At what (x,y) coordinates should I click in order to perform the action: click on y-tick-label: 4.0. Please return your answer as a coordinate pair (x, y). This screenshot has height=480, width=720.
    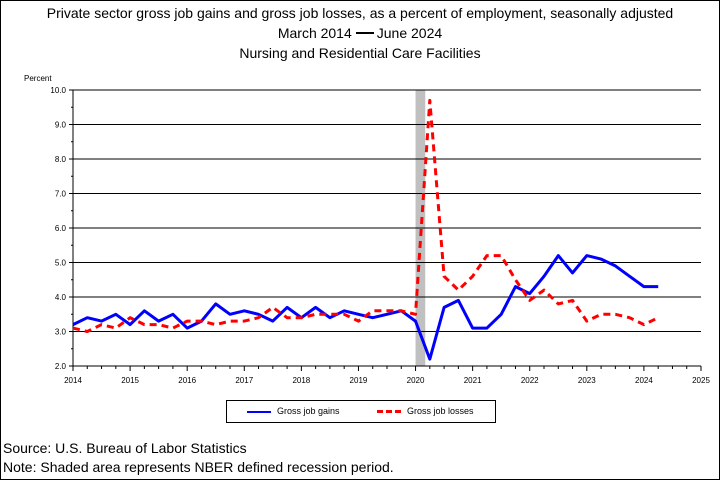
    Looking at the image, I should click on (61, 297).